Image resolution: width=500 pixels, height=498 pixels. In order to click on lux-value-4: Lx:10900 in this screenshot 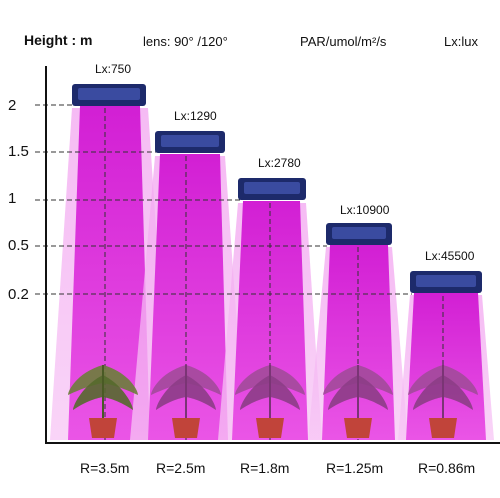, I will do `click(365, 210)`.